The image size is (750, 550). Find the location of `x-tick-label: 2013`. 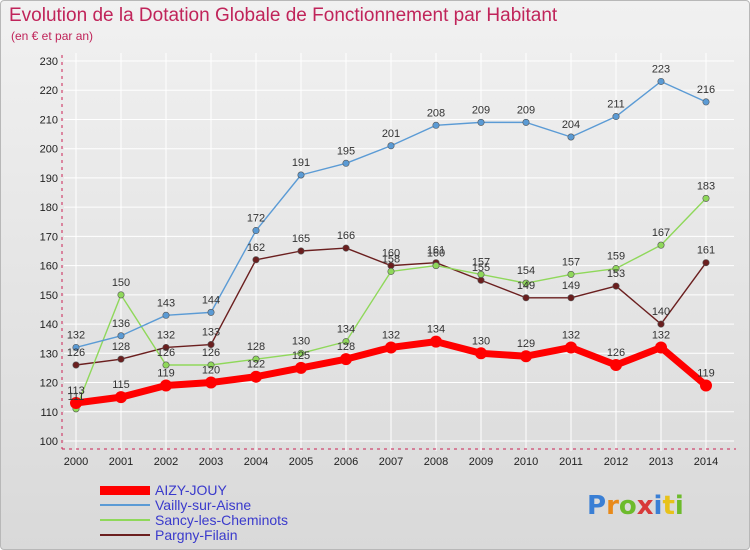

x-tick-label: 2013 is located at coordinates (661, 462).